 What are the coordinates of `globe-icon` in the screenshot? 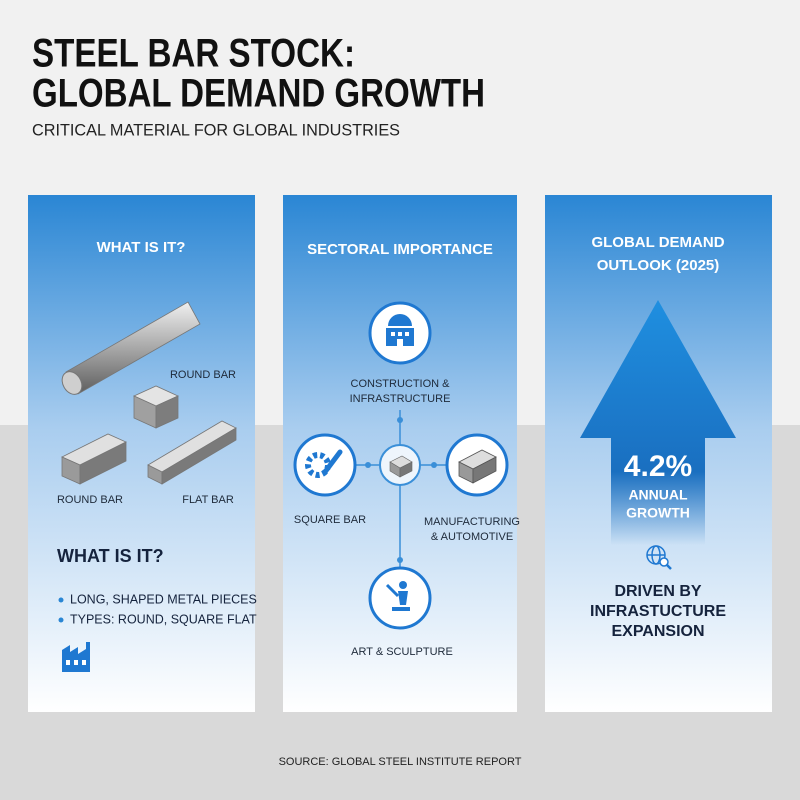 It's located at (659, 557).